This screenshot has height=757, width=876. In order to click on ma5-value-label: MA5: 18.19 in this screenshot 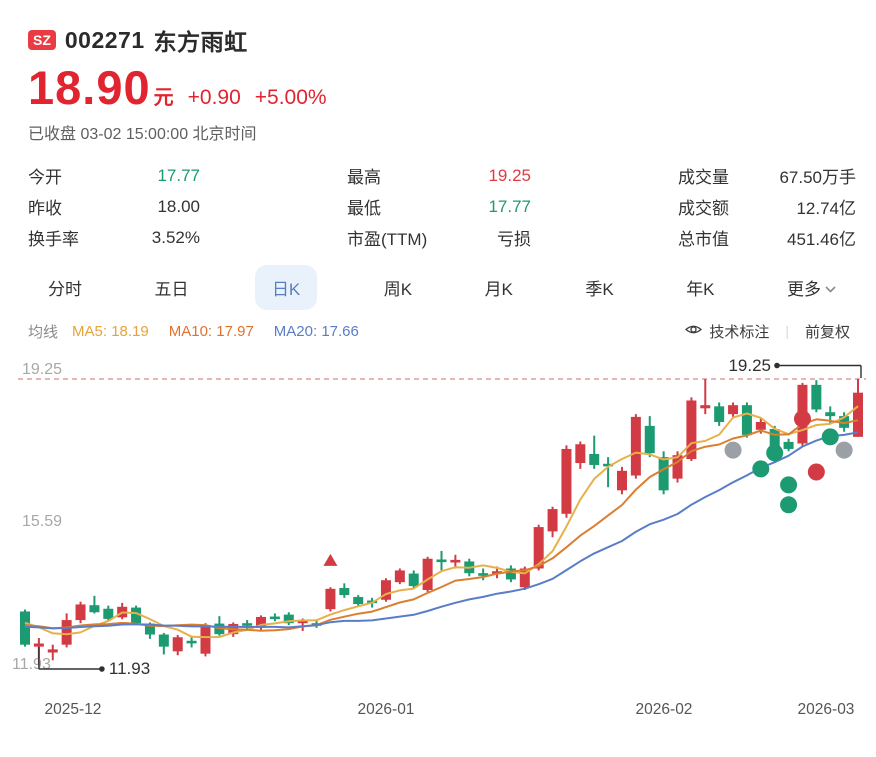, I will do `click(110, 331)`.